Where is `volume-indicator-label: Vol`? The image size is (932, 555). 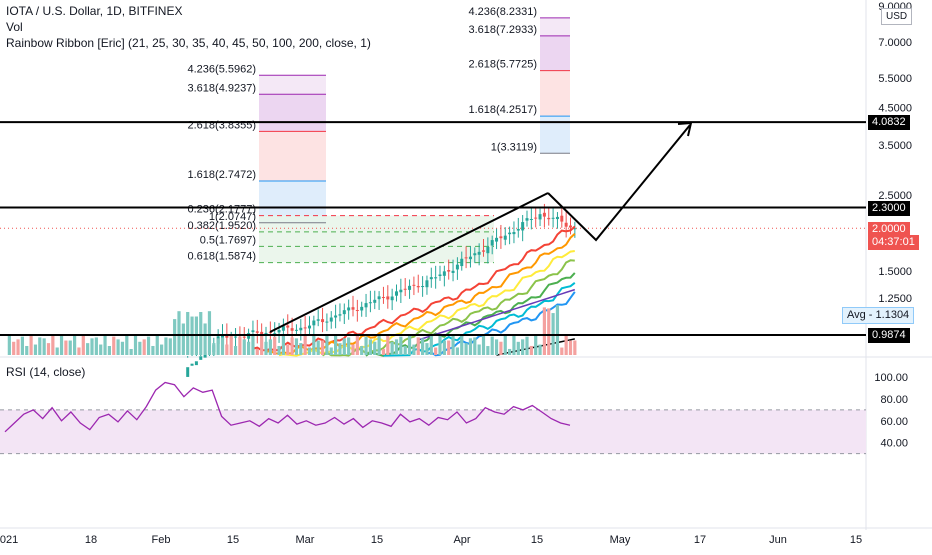
volume-indicator-label: Vol is located at coordinates (14, 27).